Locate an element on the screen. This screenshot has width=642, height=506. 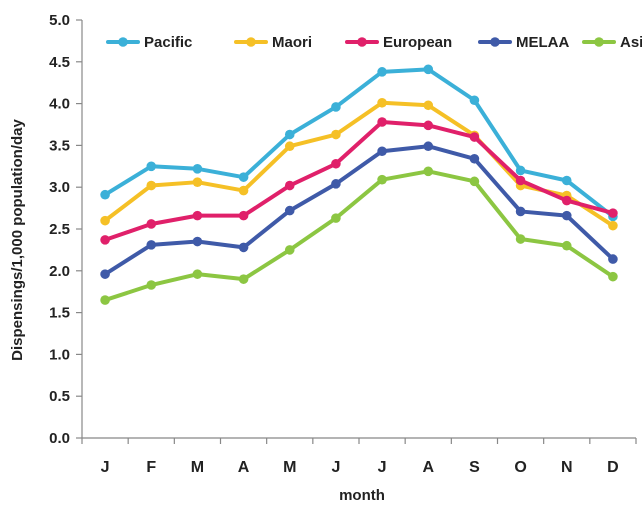
y-tick-label: 2.5 is located at coordinates (59, 229).